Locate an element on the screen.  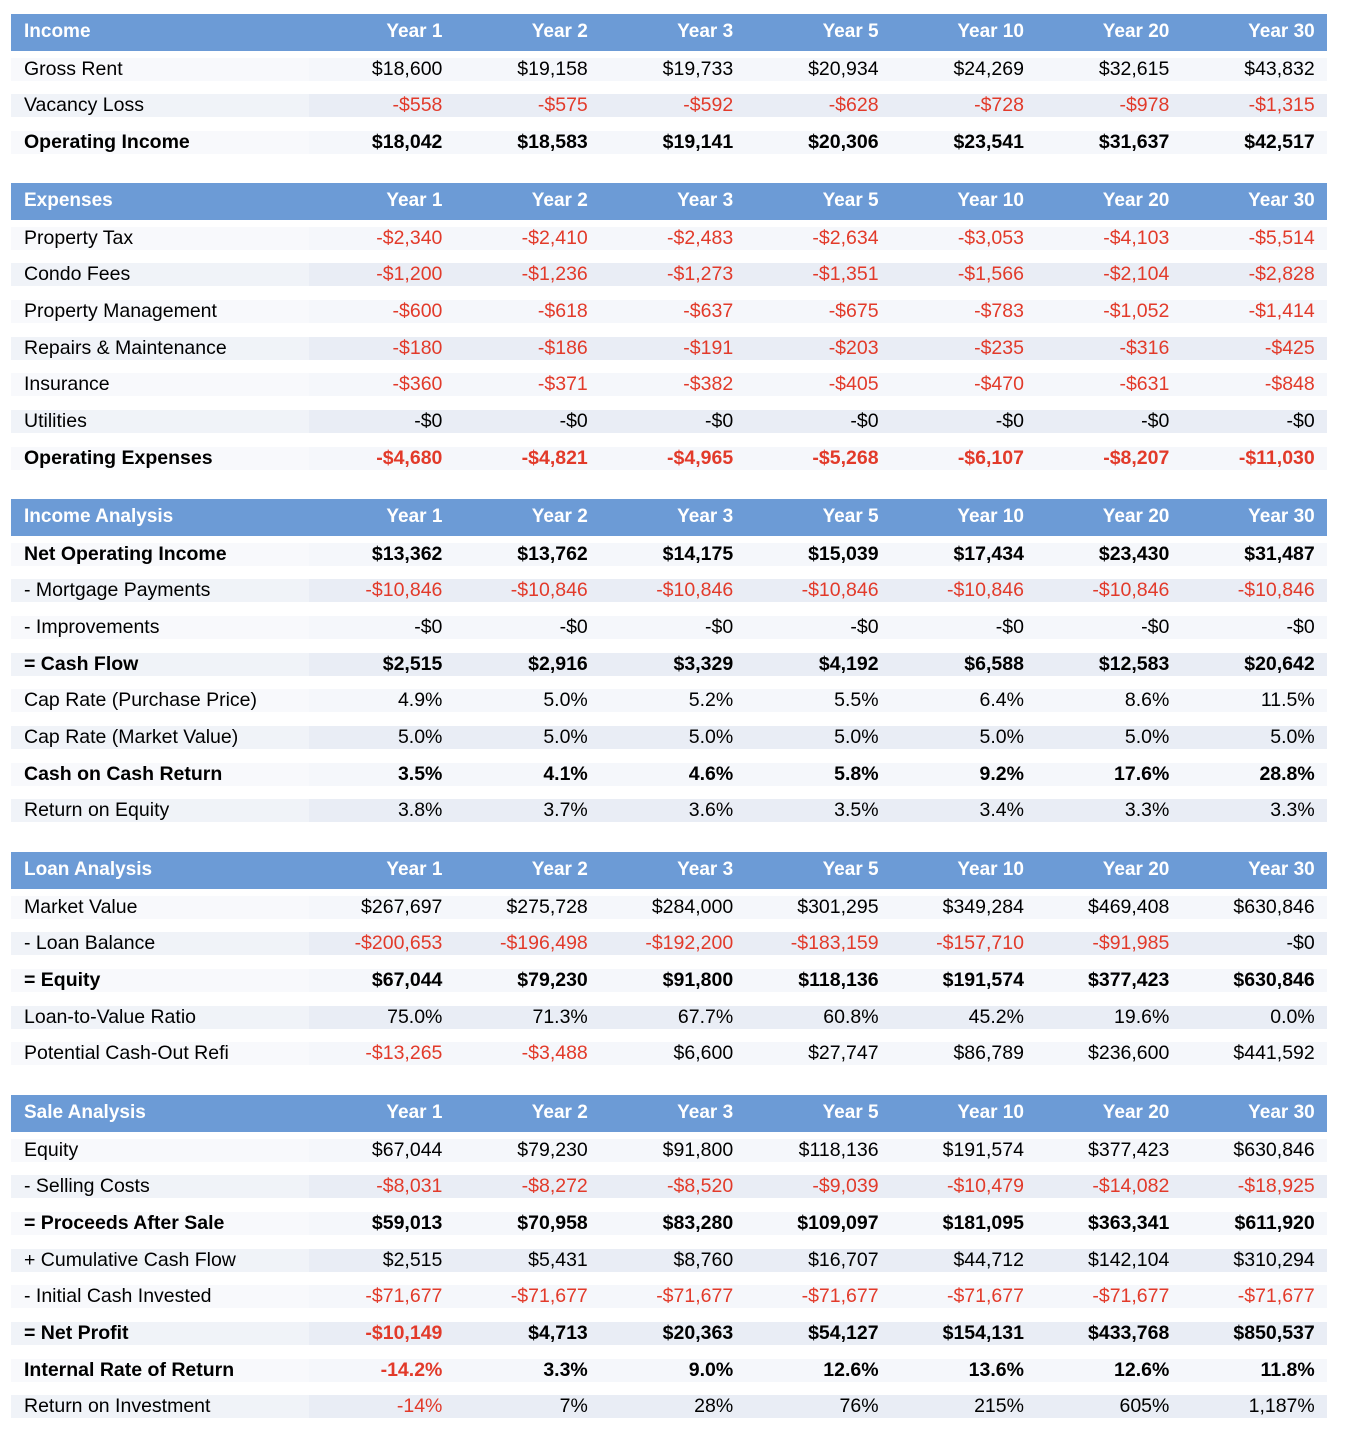
row-label: Internal Rate of Return is located at coordinates (160, 1370).